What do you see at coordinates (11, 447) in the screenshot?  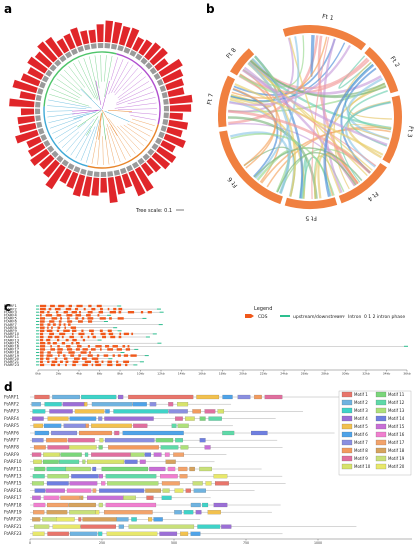 I see `gene-label: FtARF8` at bounding box center [11, 447].